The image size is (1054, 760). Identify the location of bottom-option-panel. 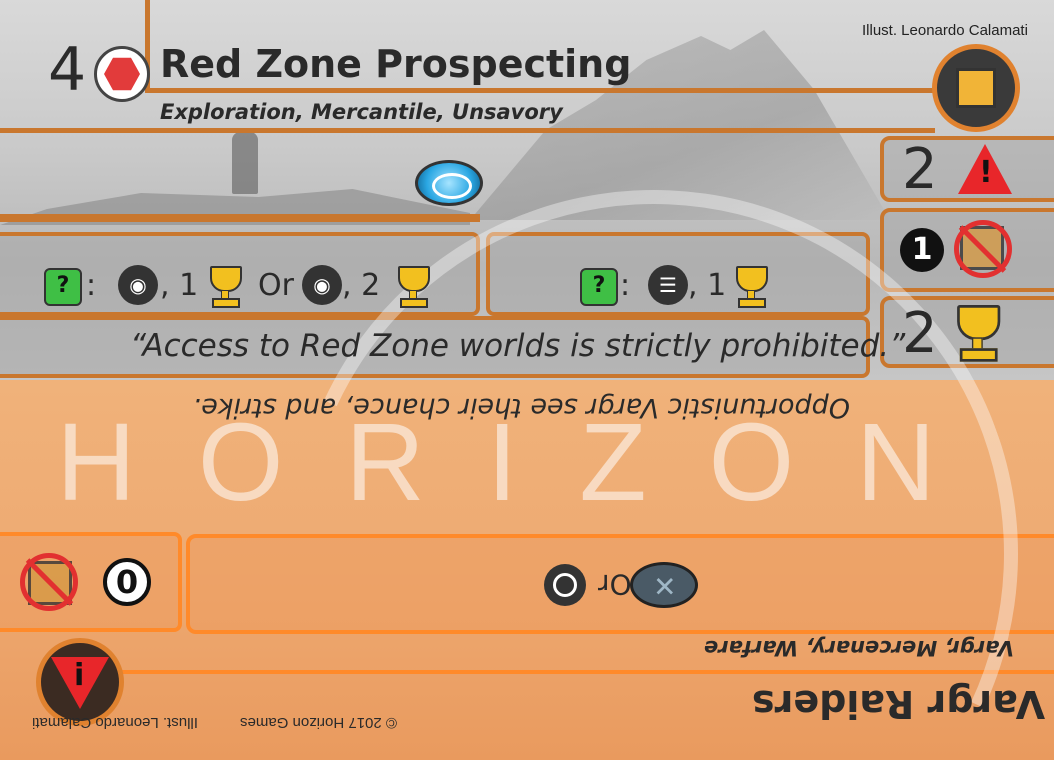
(620, 584).